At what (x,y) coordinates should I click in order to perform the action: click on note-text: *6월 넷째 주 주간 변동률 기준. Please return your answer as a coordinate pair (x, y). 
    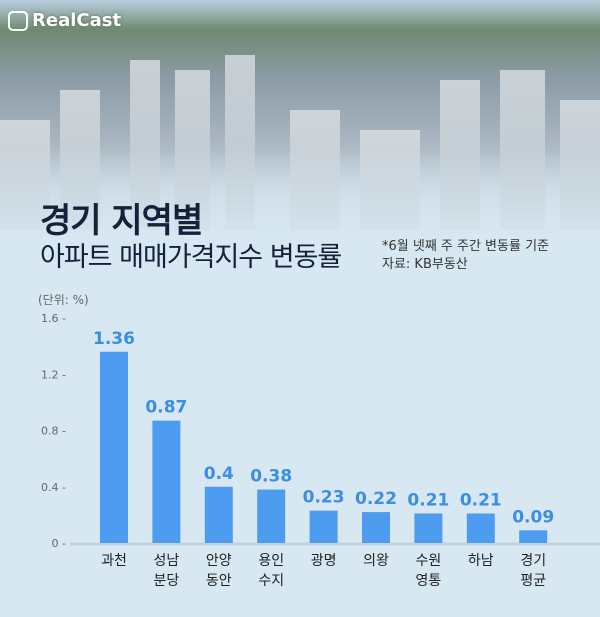
    Looking at the image, I should click on (465, 246).